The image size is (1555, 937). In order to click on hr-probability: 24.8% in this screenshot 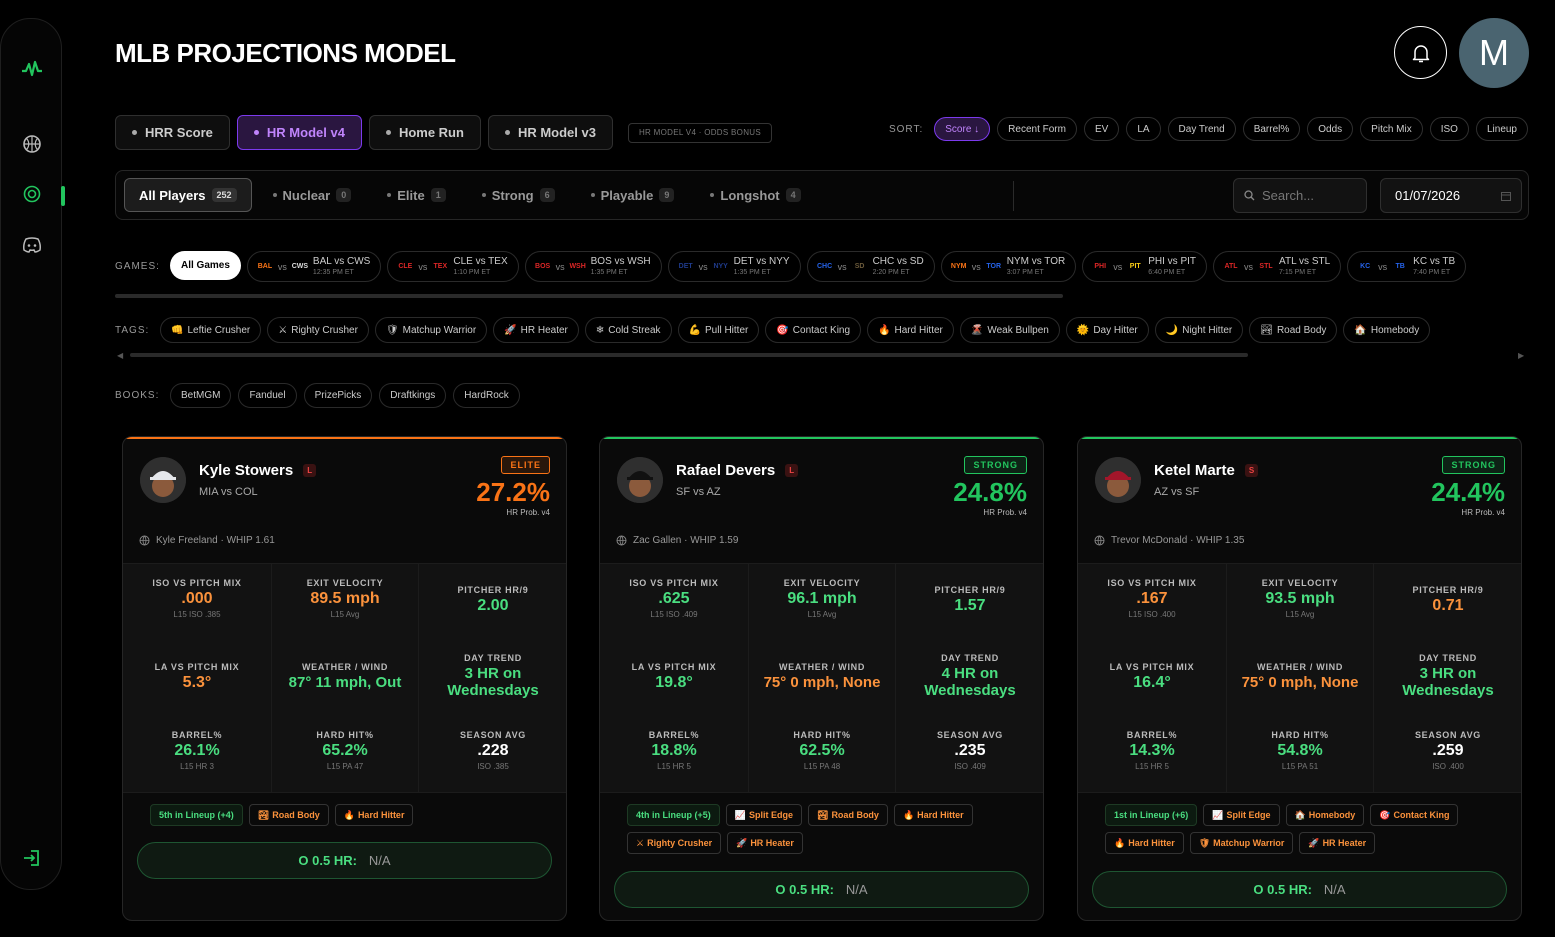, I will do `click(990, 492)`.